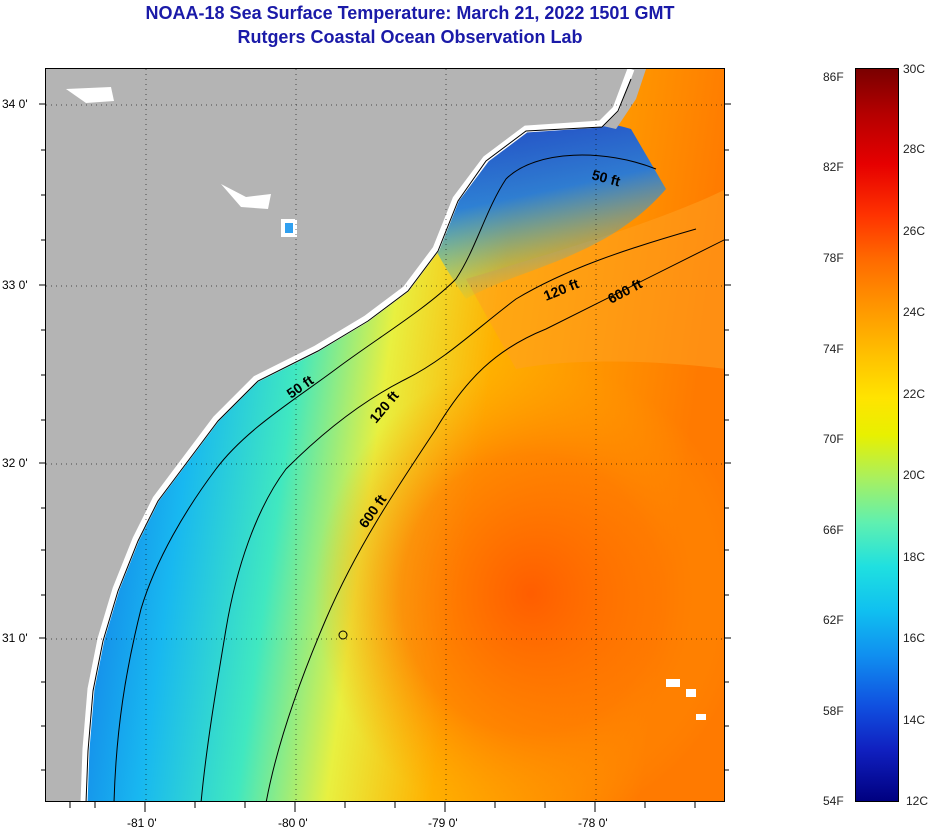 The image size is (936, 832). What do you see at coordinates (833, 439) in the screenshot?
I see `colorbar-f-label: 70F` at bounding box center [833, 439].